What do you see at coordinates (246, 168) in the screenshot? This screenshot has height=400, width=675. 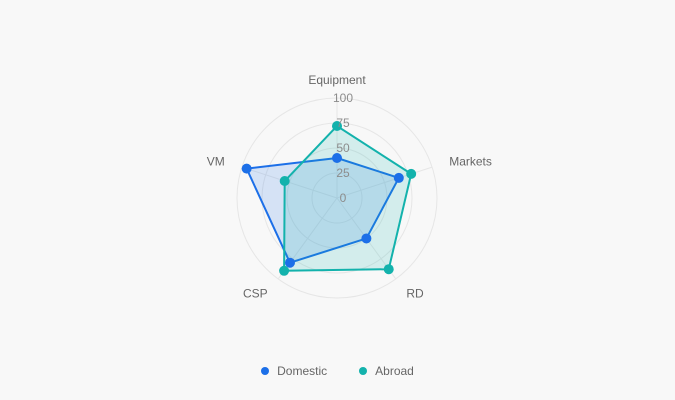 I see `data-point-domestic-vm` at bounding box center [246, 168].